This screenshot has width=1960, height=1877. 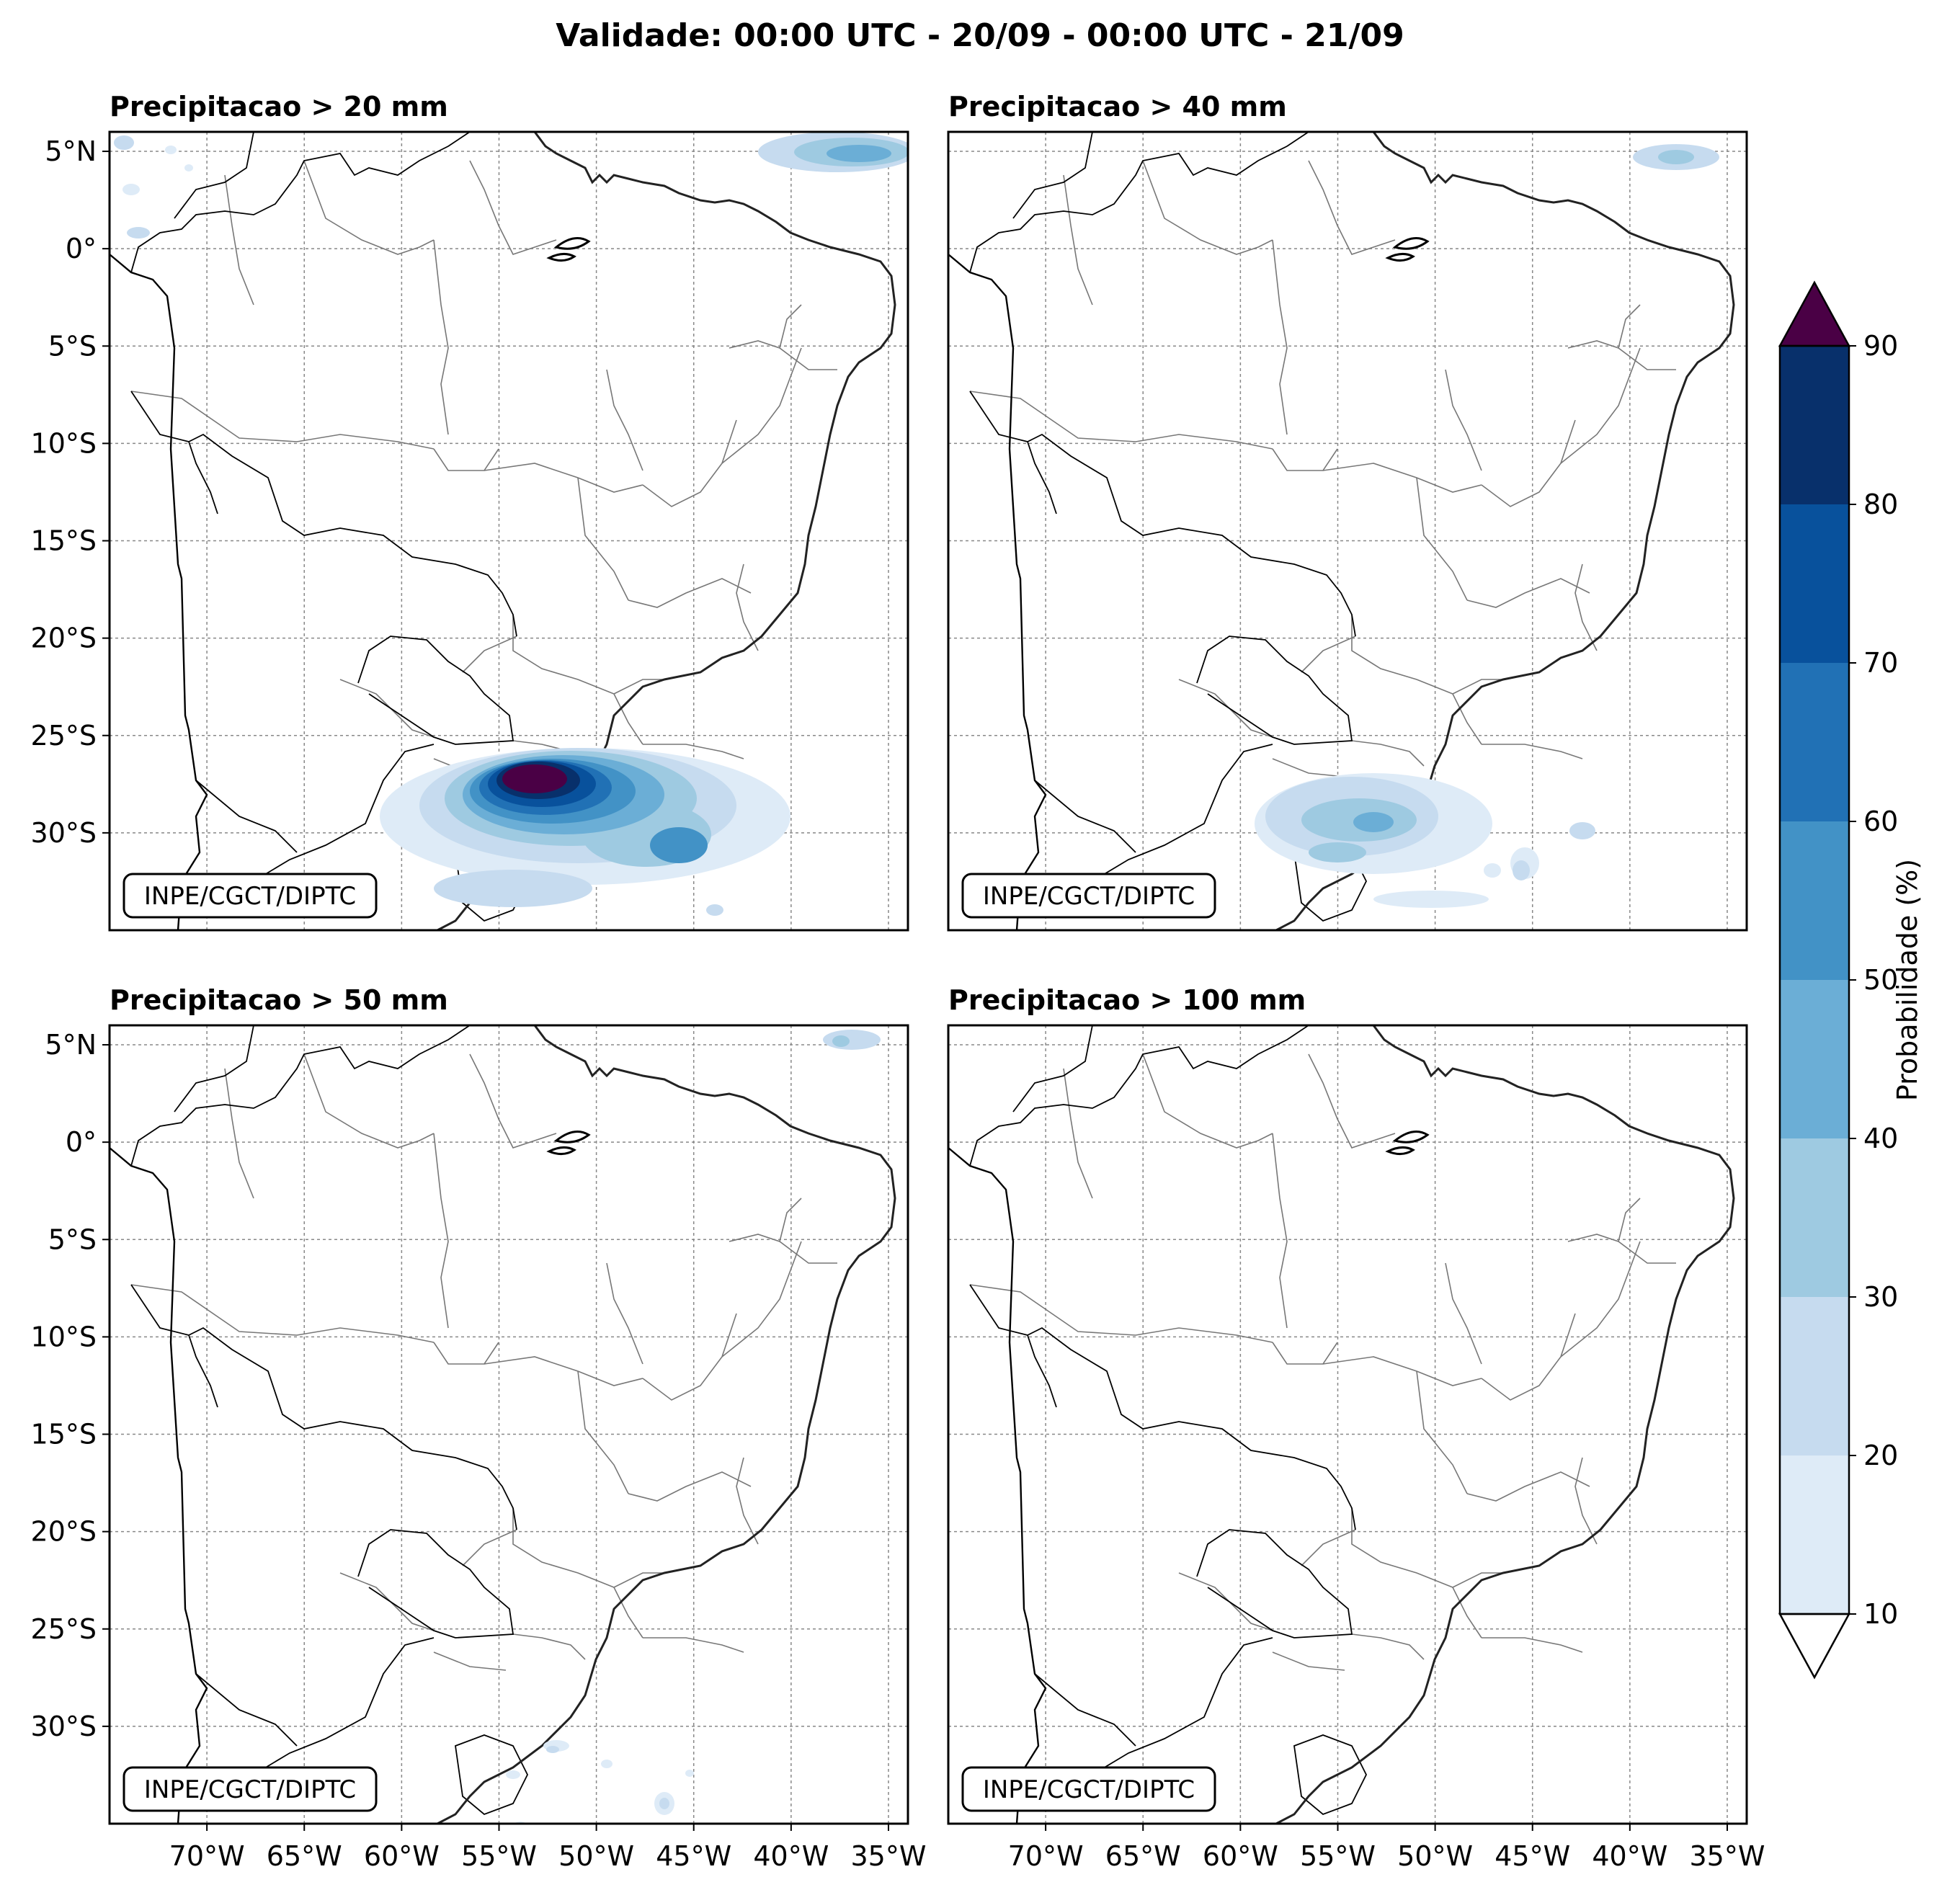 What do you see at coordinates (791, 1856) in the screenshot?
I see `lon-tick-label: 40°W` at bounding box center [791, 1856].